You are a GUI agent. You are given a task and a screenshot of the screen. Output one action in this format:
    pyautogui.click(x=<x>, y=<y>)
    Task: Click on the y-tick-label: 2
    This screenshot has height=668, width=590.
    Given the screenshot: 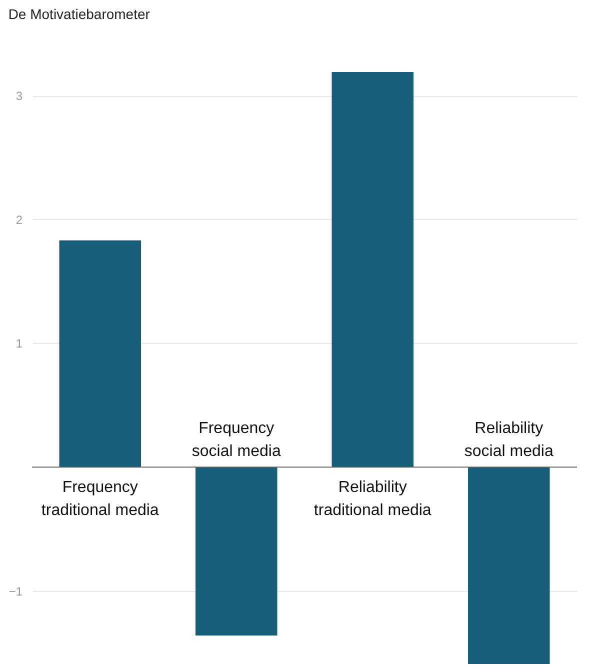 What is the action you would take?
    pyautogui.click(x=19, y=219)
    